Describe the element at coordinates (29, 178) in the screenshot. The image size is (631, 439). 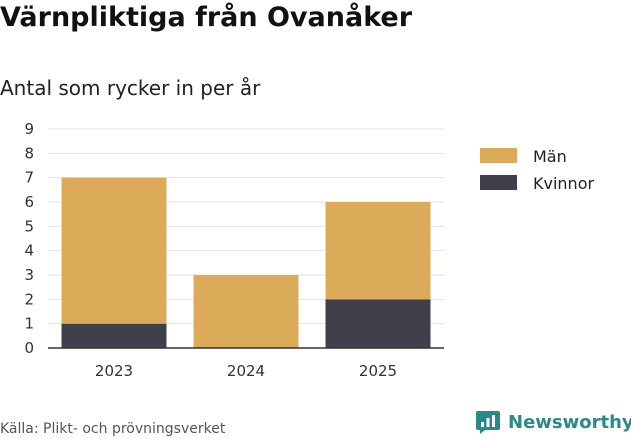
I see `y-tick-label: 7` at that location.